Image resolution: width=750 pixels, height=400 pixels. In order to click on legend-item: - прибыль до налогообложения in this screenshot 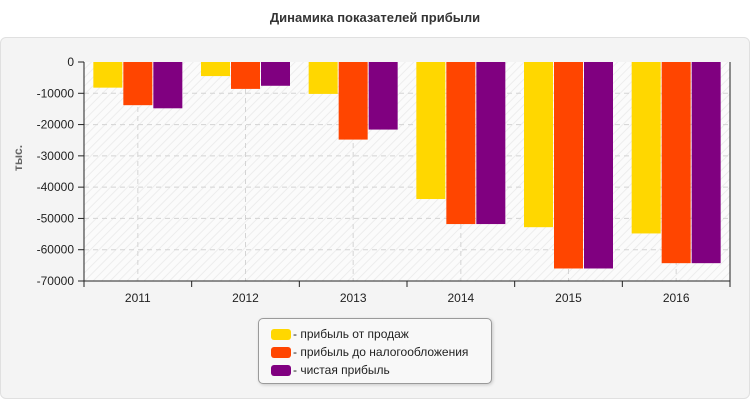, I will do `click(369, 352)`.